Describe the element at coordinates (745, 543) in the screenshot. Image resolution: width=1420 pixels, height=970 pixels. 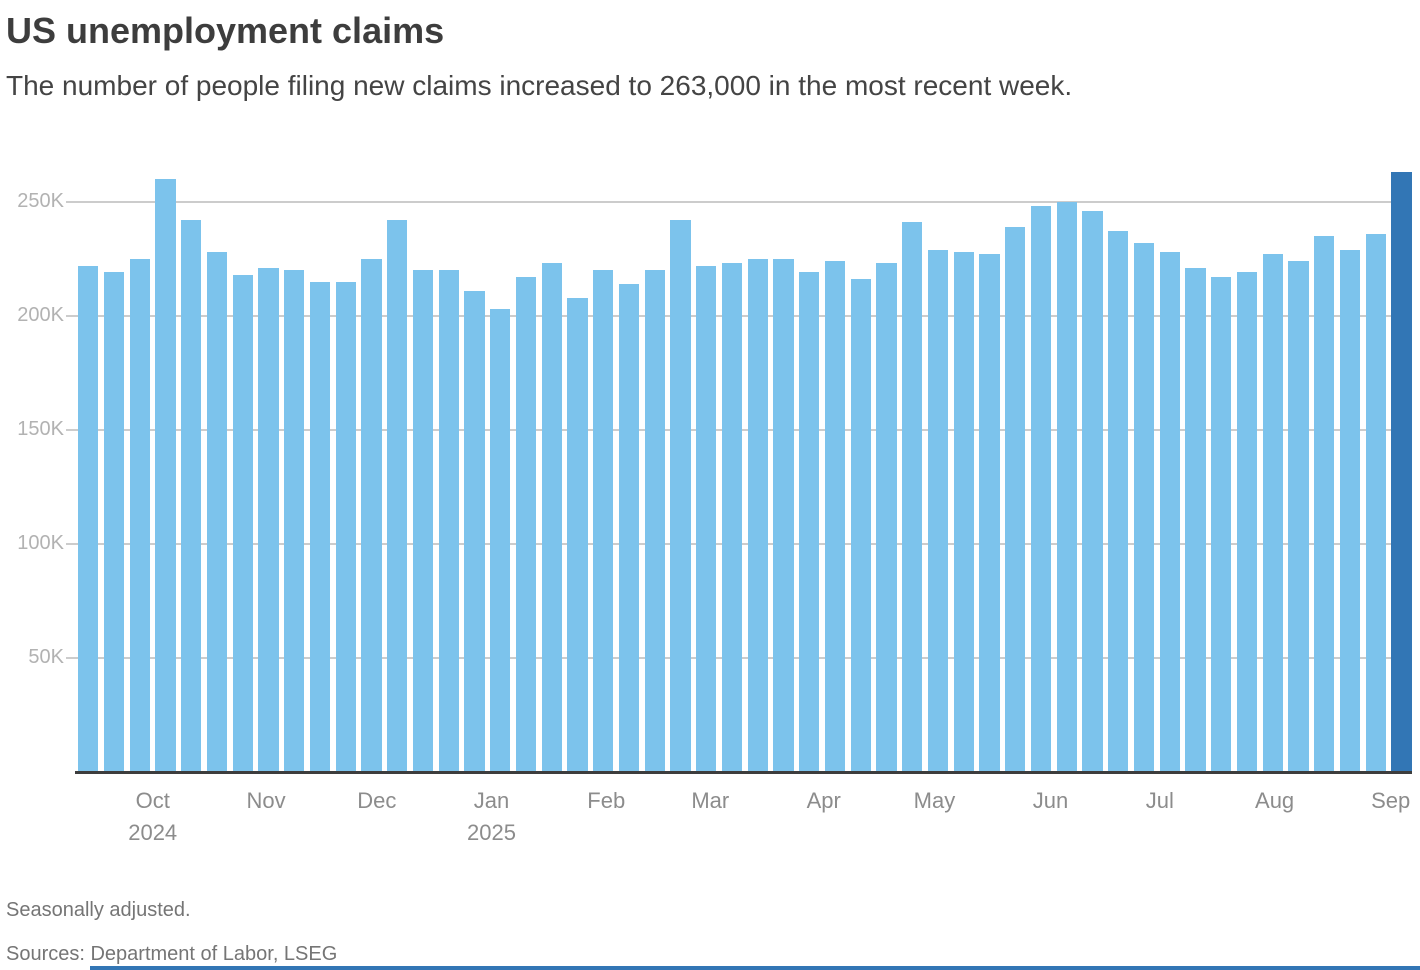
I see `gridline-100K` at that location.